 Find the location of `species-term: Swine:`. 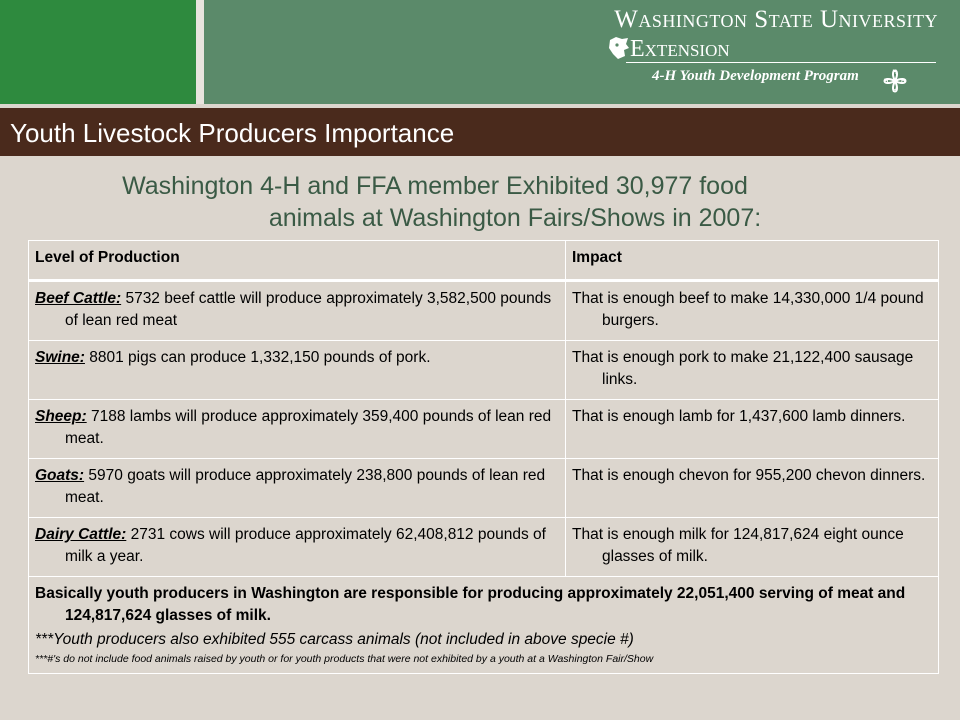

species-term: Swine: is located at coordinates (60, 357).